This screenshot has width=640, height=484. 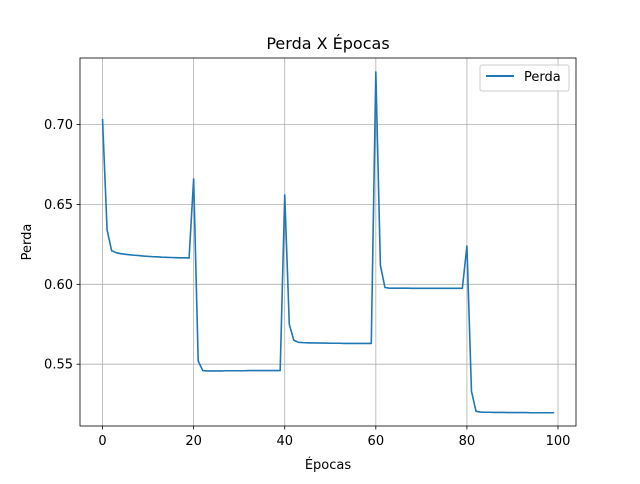 I want to click on x-tick-label: 20, so click(x=193, y=441).